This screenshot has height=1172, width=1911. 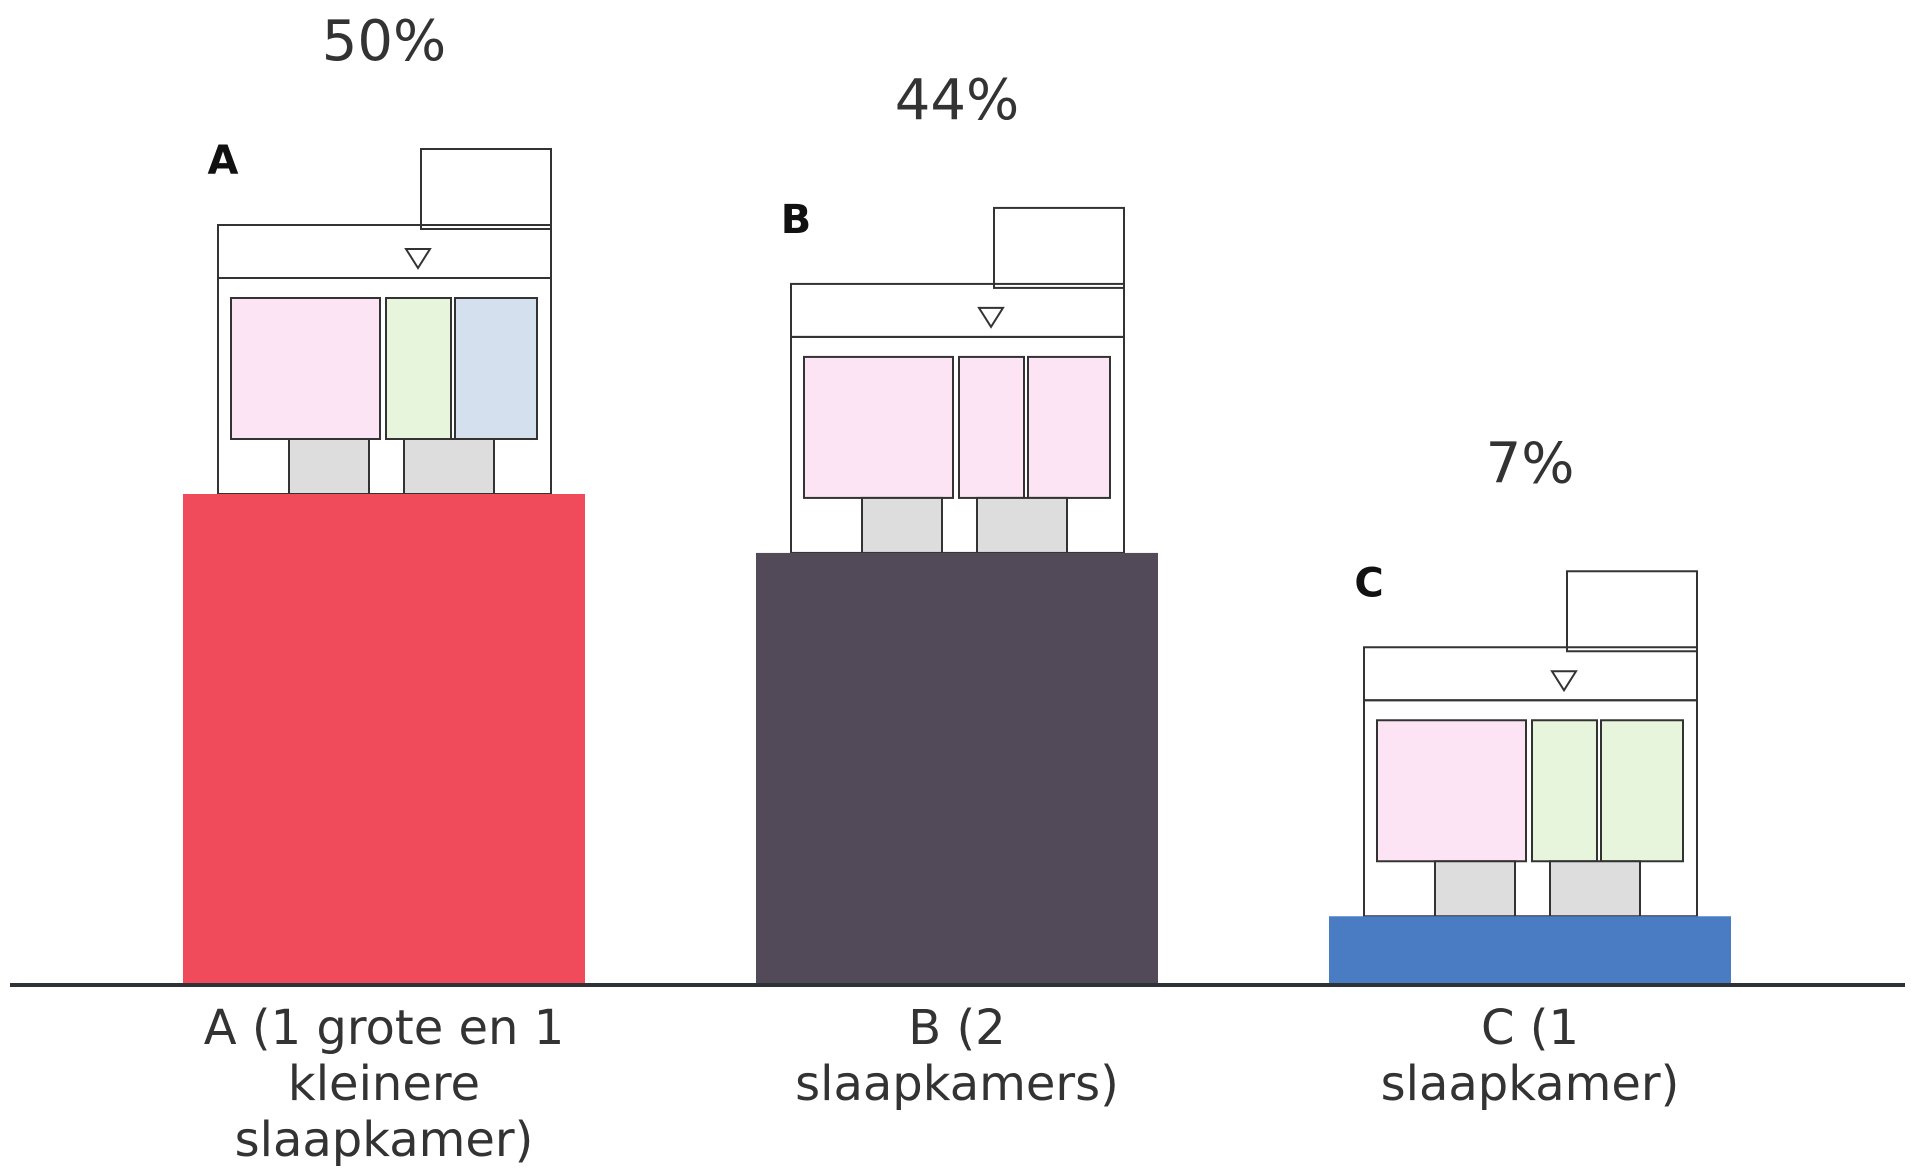 I want to click on value-label: 50%, so click(x=384, y=41).